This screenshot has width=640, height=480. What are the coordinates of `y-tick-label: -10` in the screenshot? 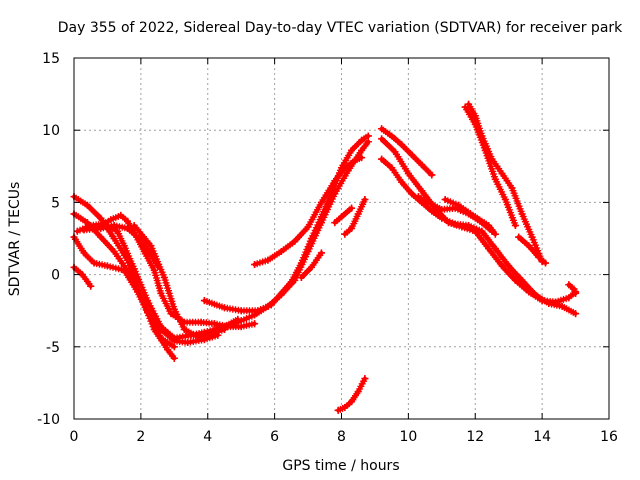 It's located at (48, 420).